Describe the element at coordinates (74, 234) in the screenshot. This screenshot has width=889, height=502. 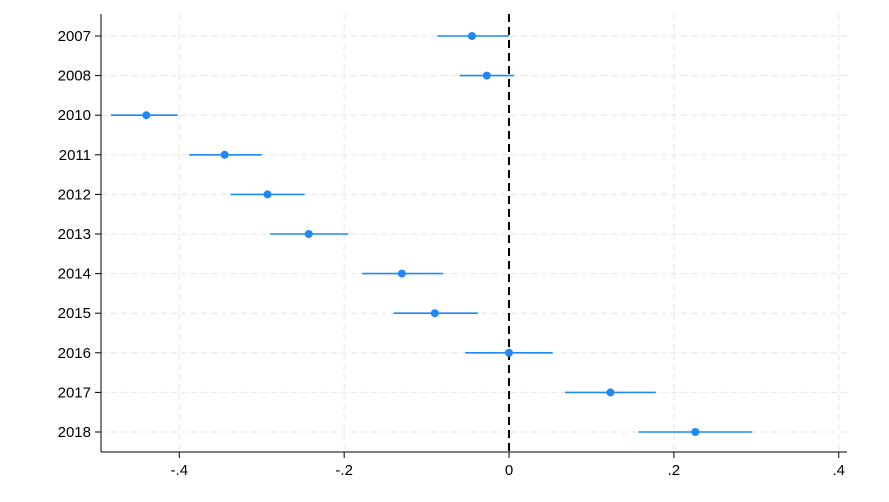
I see `y-tick-label: 2013` at that location.